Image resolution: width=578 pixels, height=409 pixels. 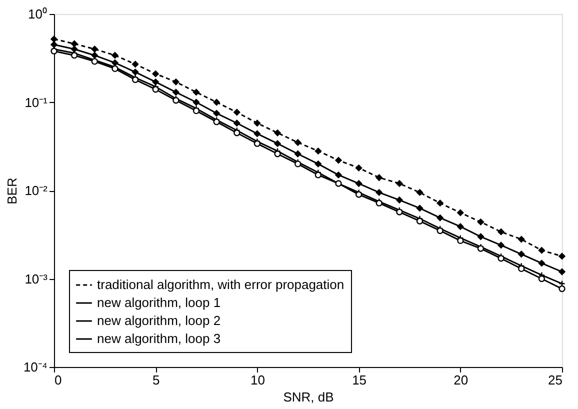 I want to click on y-tick-label: 10⁻², so click(x=36, y=190).